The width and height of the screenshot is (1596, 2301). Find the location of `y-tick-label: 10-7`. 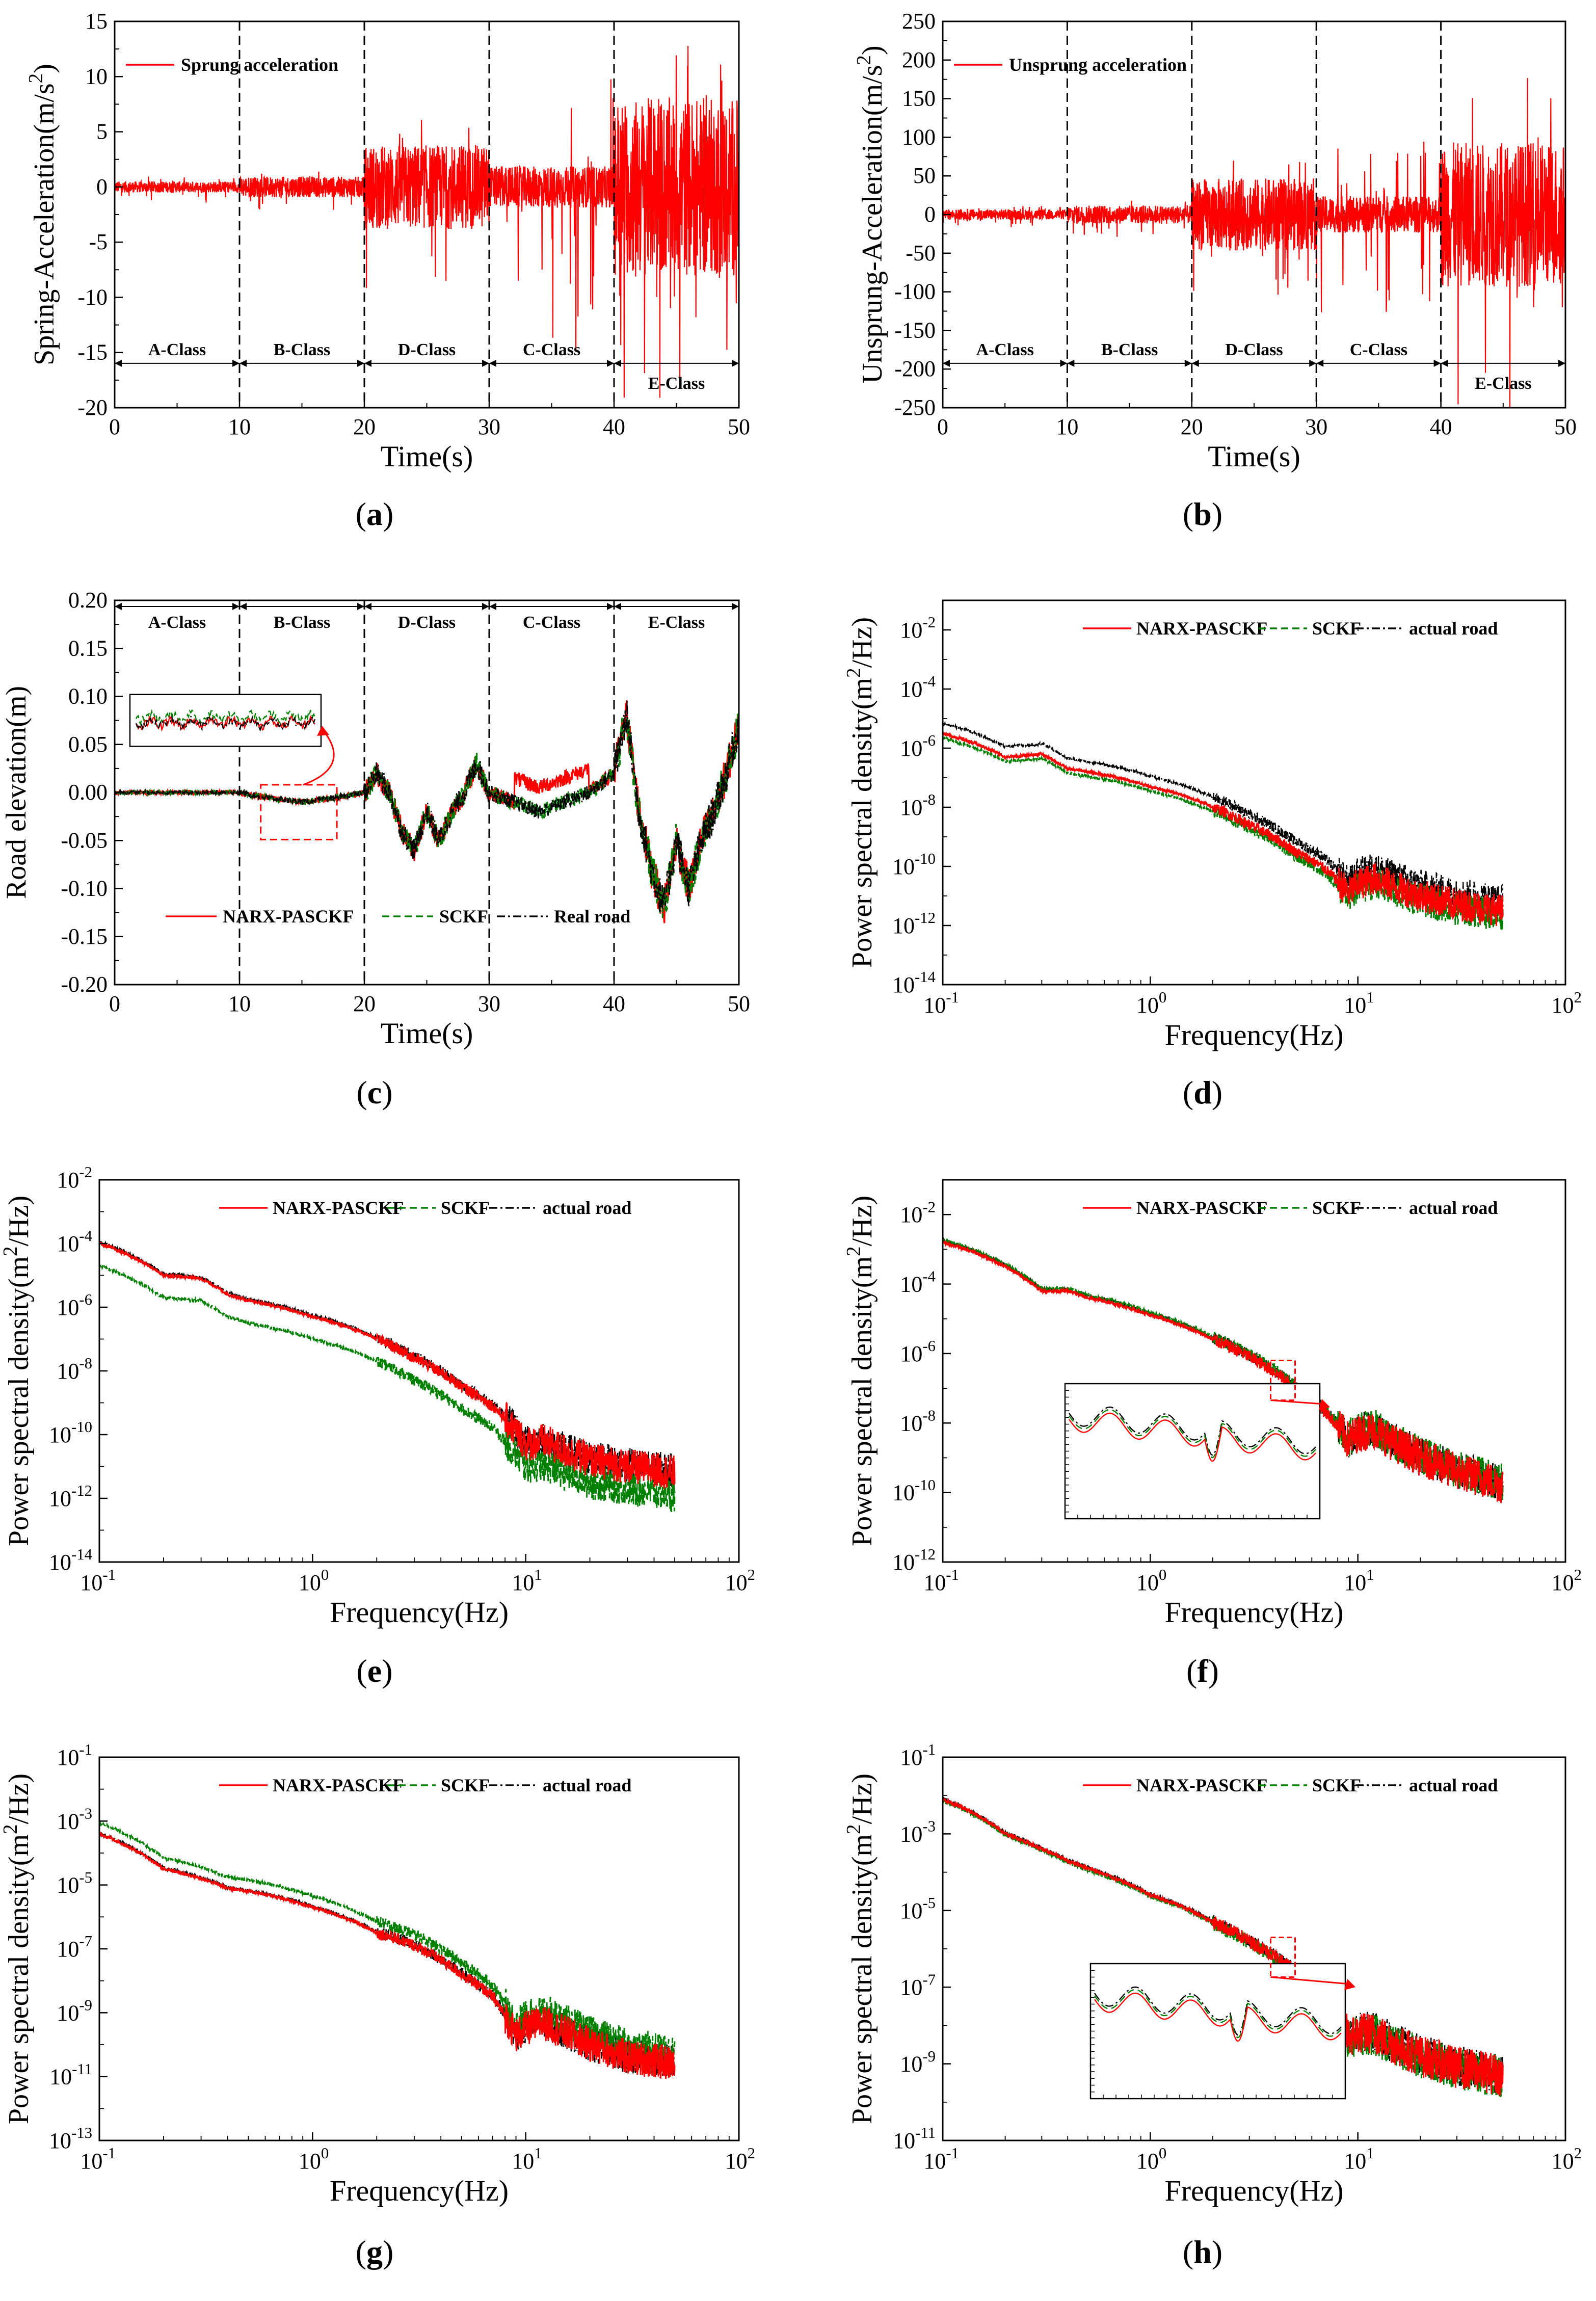

y-tick-label: 10-7 is located at coordinates (918, 1985).